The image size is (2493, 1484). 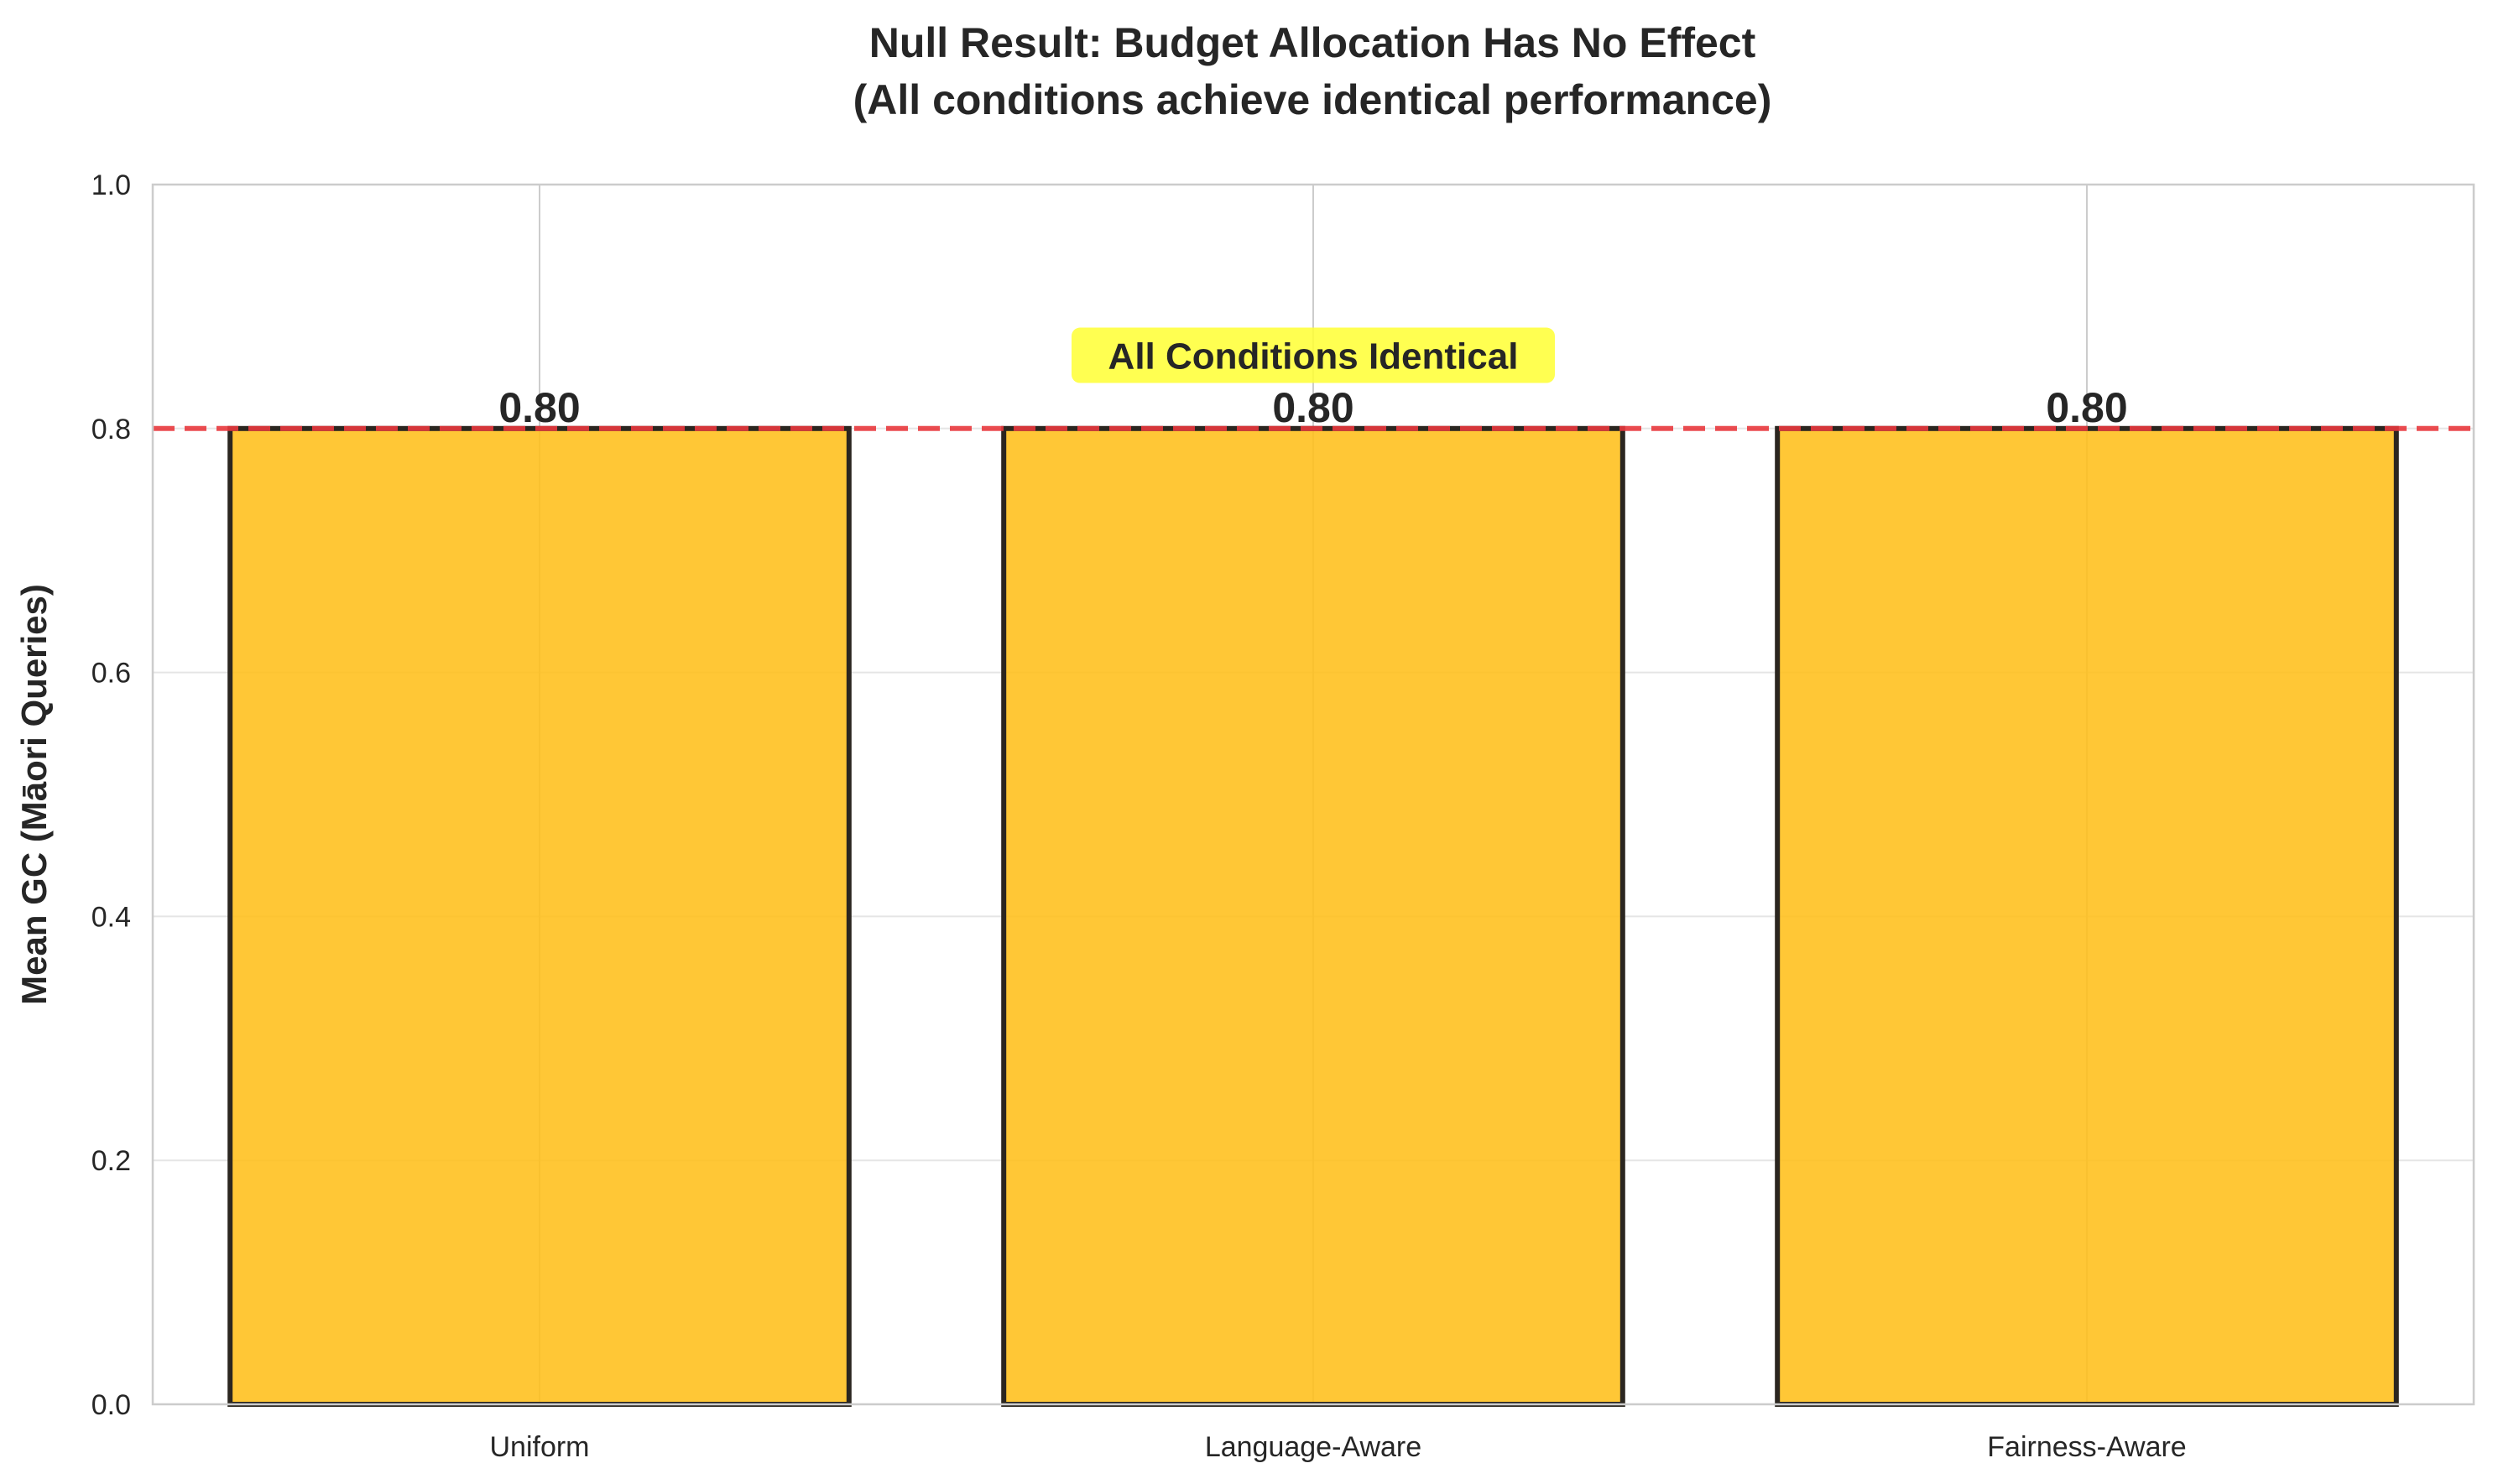 What do you see at coordinates (34, 794) in the screenshot?
I see `y-axis-label: Mean GC (Māori Queries)` at bounding box center [34, 794].